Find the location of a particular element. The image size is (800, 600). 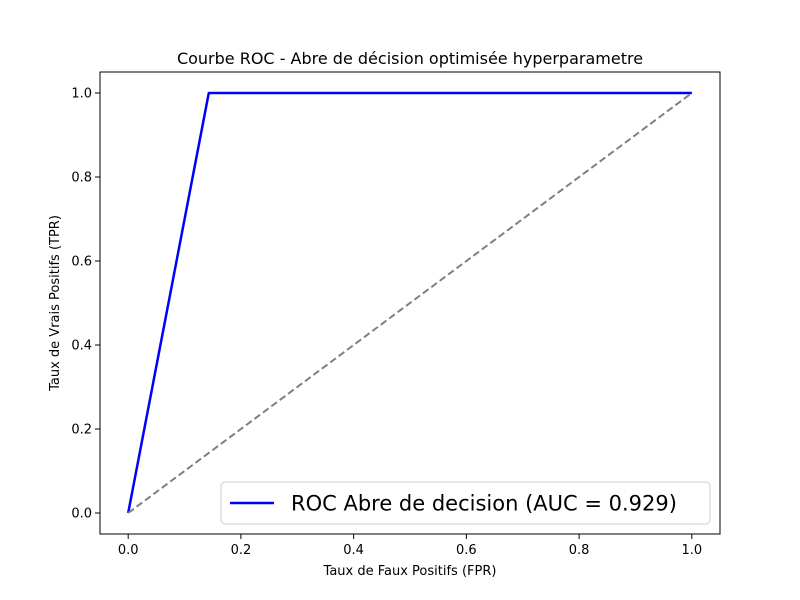

x-tick-label: 0.6 is located at coordinates (466, 550).